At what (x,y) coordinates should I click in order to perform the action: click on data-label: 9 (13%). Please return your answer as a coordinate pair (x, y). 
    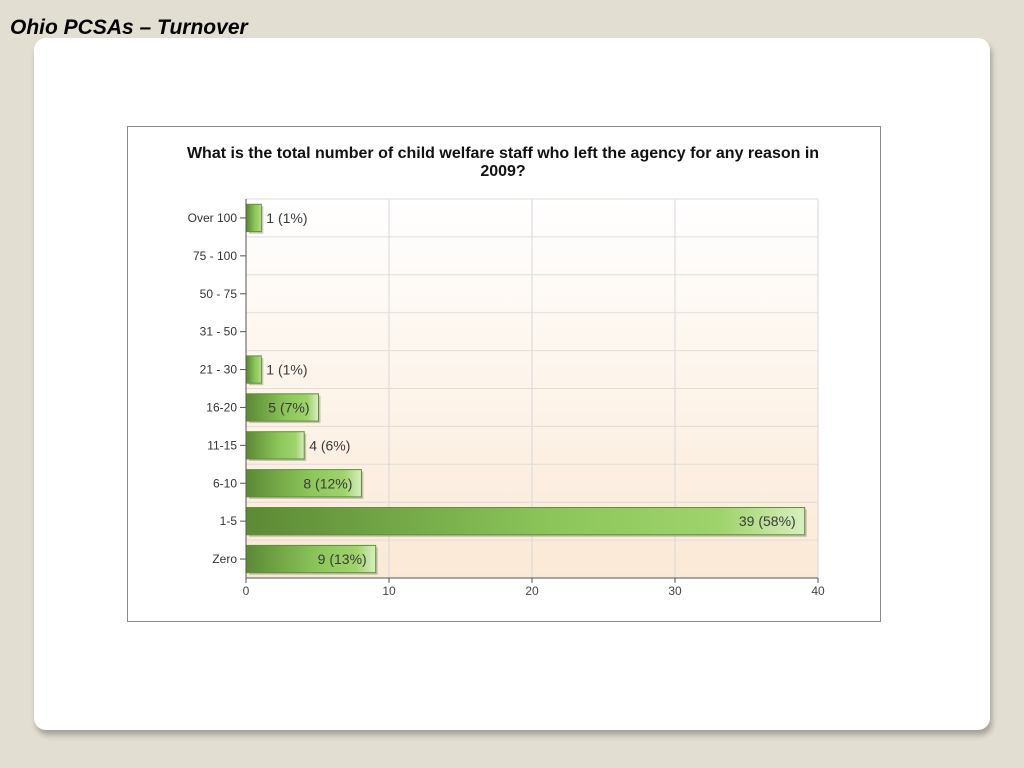
    Looking at the image, I should click on (342, 559).